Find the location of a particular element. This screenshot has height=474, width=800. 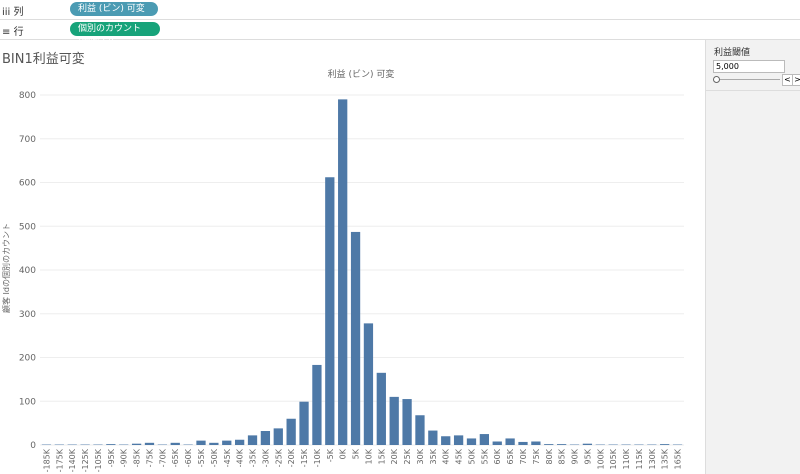

rows-shelf: ≡ 行 個別のカウント(顧客 Id) is located at coordinates (400, 34).